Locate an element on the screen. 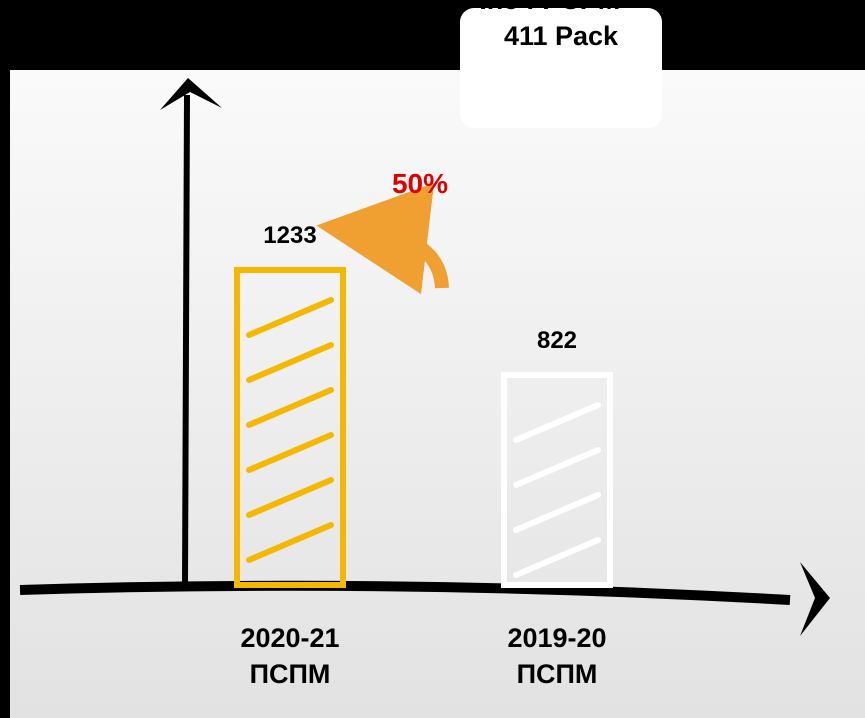 This screenshot has width=865, height=718. value-label: 822 is located at coordinates (557, 340).